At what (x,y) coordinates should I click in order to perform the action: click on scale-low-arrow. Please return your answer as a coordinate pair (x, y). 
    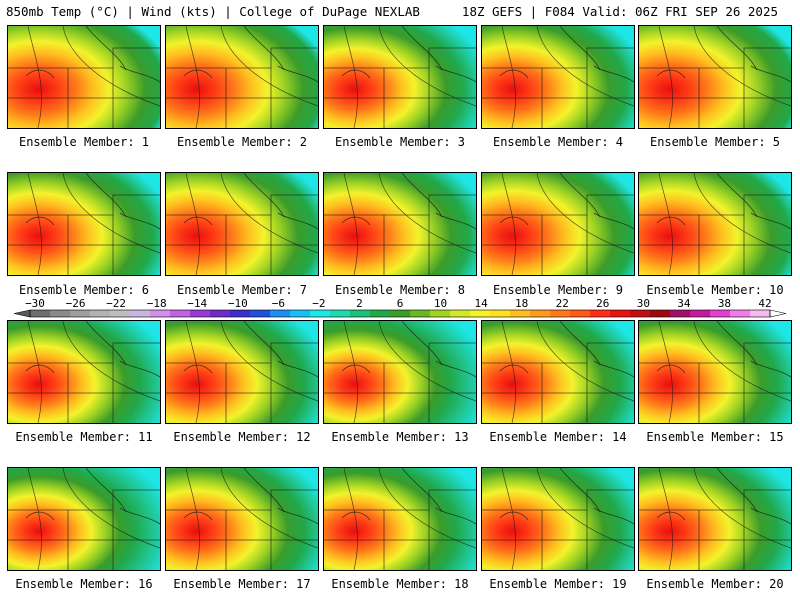
    Looking at the image, I should click on (22, 313).